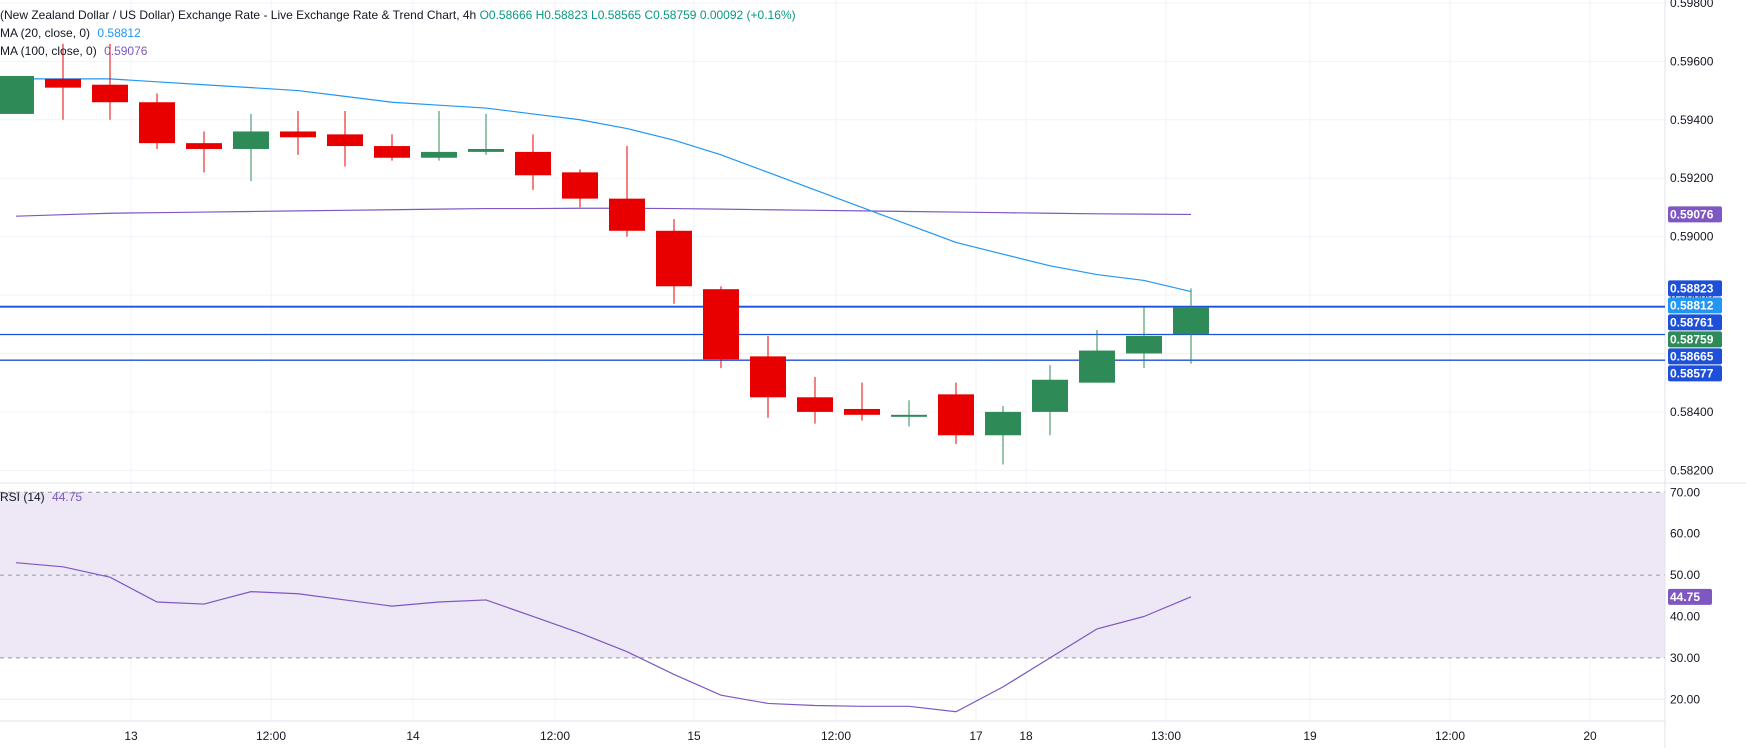  I want to click on ma100-value: 0.59076, so click(126, 51).